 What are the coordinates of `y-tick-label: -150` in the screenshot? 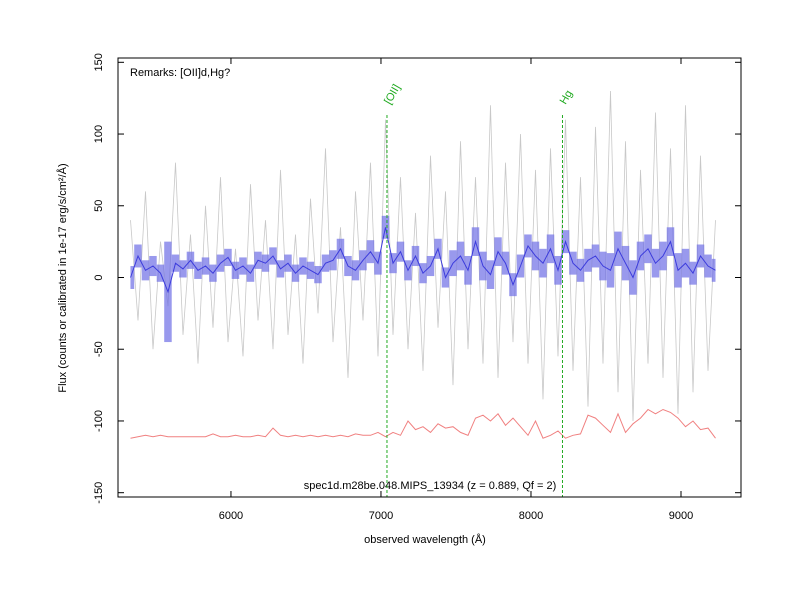 It's located at (99, 493).